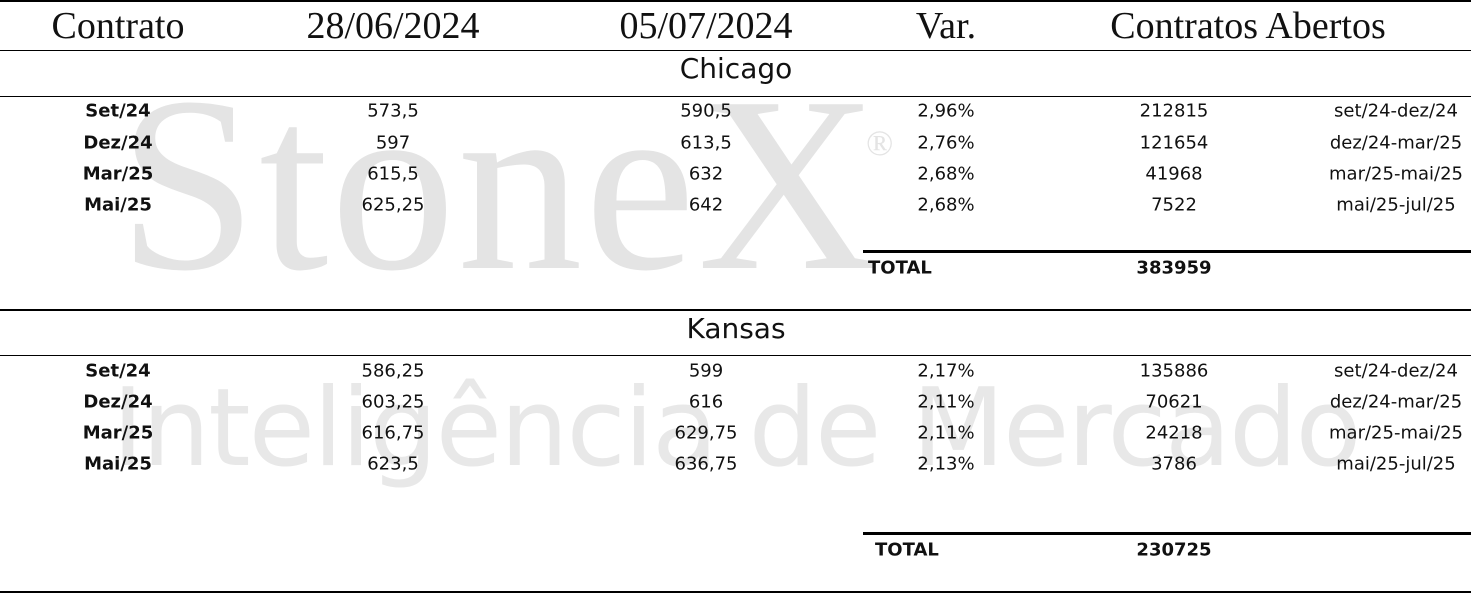  I want to click on section-title: Kansas, so click(736, 328).